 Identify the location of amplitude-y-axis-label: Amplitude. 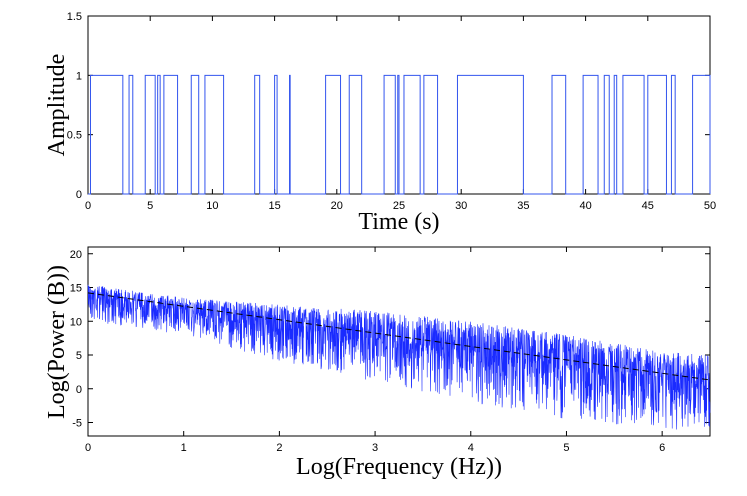
(57, 105).